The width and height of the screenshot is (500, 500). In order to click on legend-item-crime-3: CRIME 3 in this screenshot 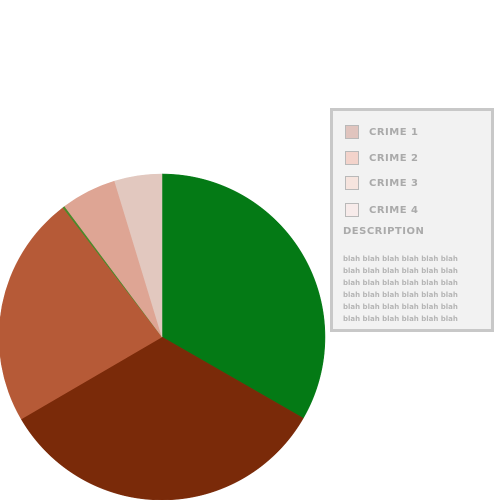, I will do `click(381, 183)`.